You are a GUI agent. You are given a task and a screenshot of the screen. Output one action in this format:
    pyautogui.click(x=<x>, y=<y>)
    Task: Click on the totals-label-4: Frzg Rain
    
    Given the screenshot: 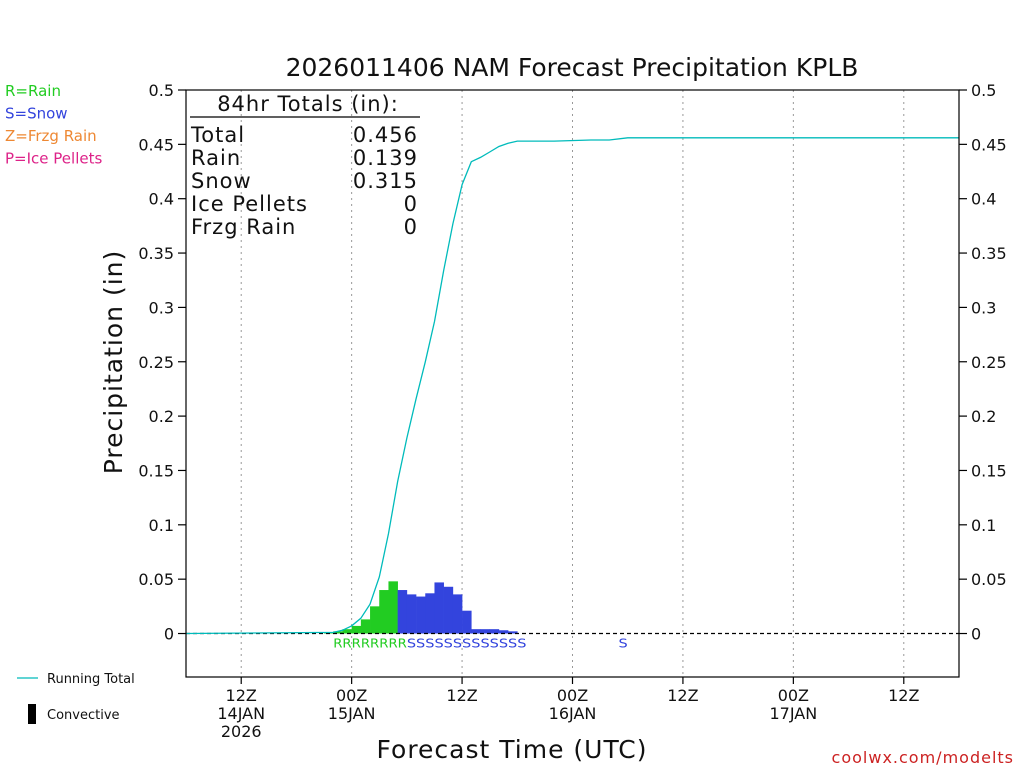 What is the action you would take?
    pyautogui.click(x=243, y=227)
    